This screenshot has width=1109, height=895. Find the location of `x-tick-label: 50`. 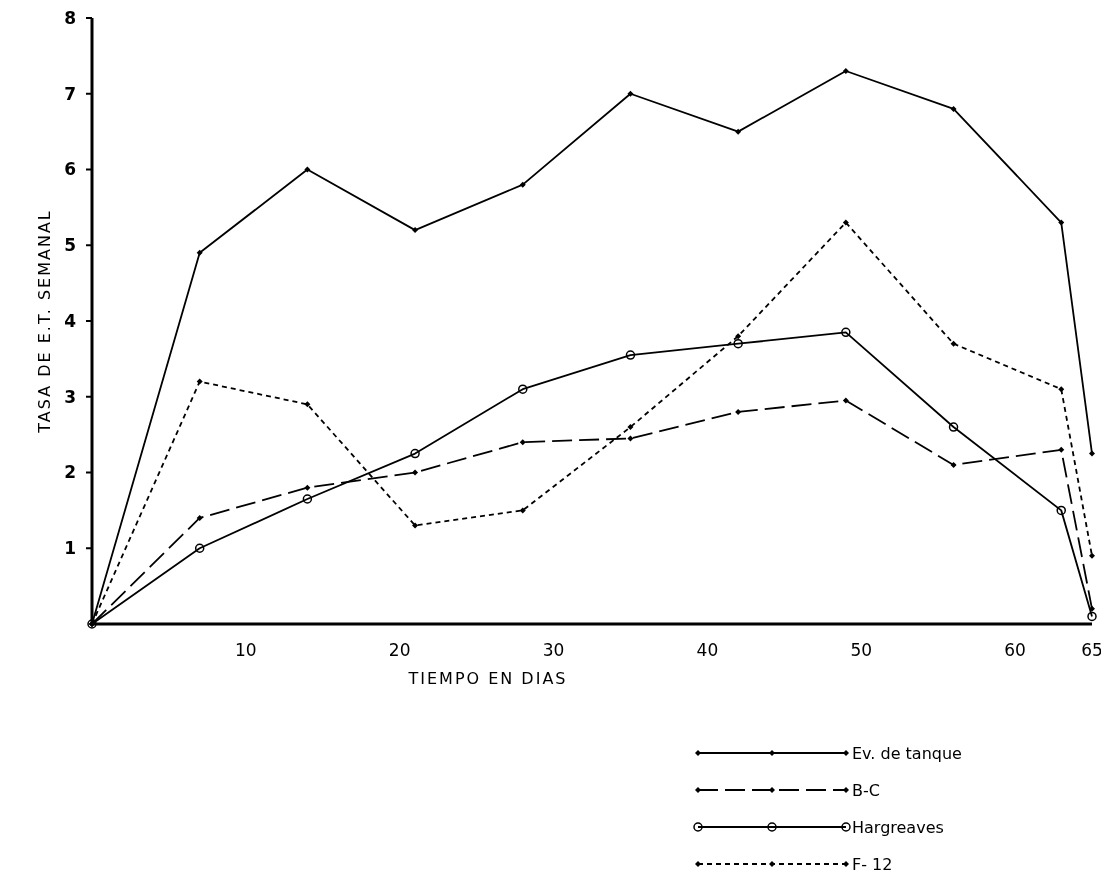

x-tick-label: 50 is located at coordinates (861, 650).